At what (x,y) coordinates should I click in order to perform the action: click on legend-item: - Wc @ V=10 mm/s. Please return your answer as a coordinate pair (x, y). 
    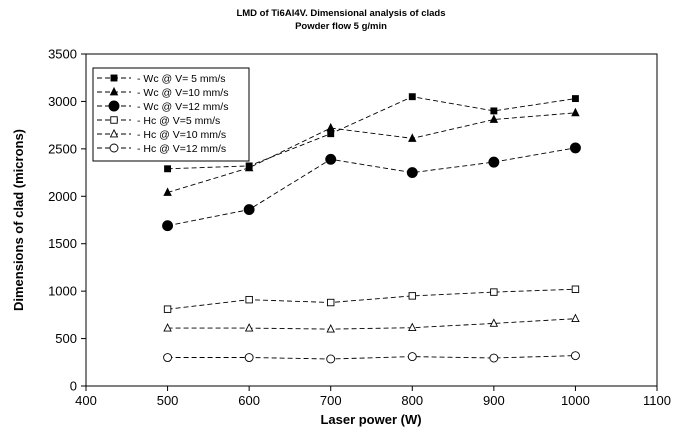
    Looking at the image, I should click on (162, 93).